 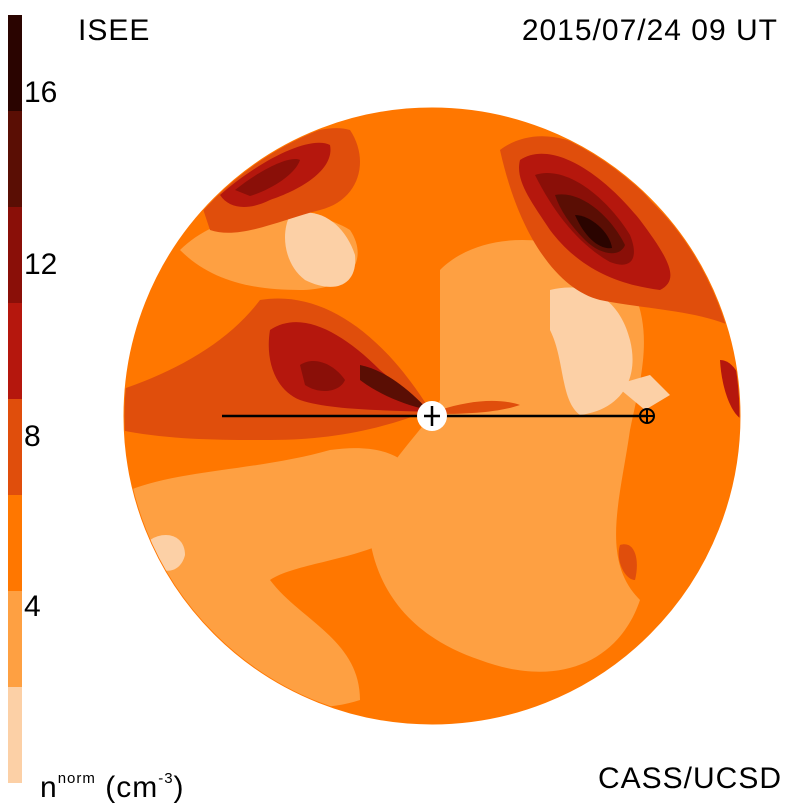 What do you see at coordinates (41, 264) in the screenshot?
I see `colorbar-tick-12: 12` at bounding box center [41, 264].